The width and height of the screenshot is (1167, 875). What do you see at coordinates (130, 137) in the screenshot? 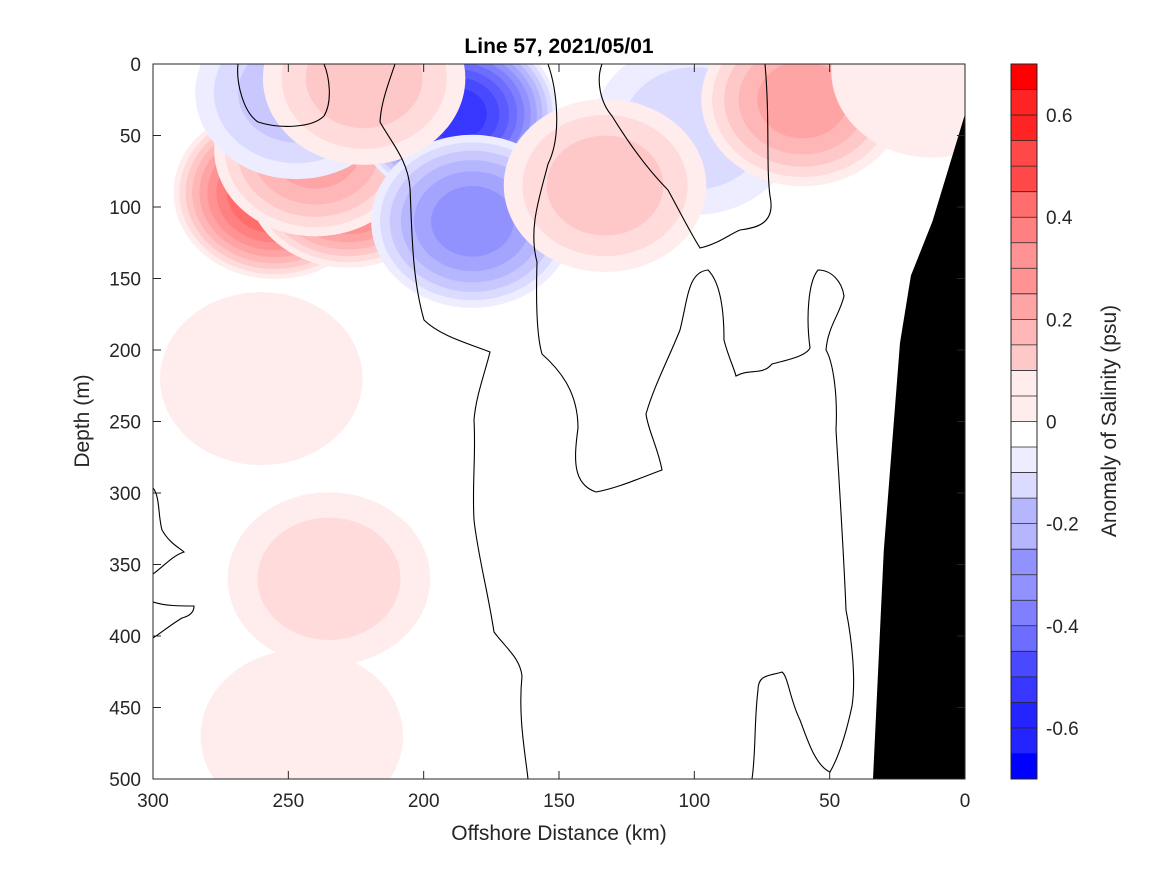
I see `y-tick-label: 50` at bounding box center [130, 137].